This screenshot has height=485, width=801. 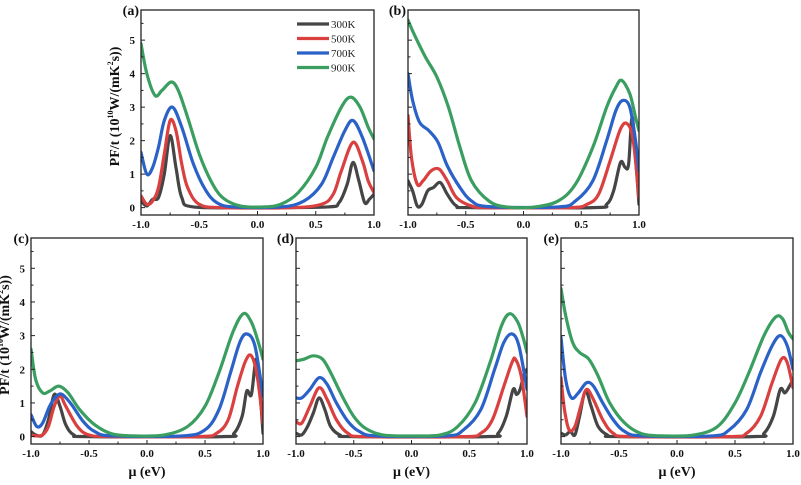 I want to click on legend-label-500K: 500K, so click(x=343, y=40).